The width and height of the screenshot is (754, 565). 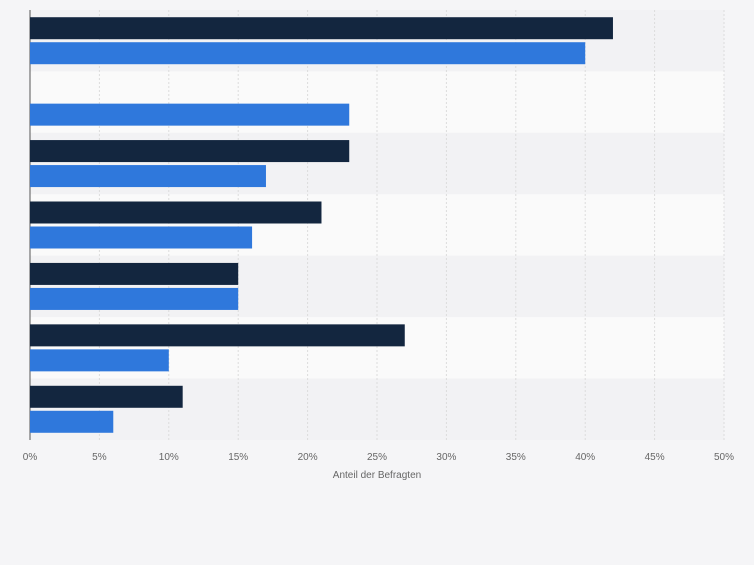 I want to click on x-tick-label: 45%, so click(x=655, y=457).